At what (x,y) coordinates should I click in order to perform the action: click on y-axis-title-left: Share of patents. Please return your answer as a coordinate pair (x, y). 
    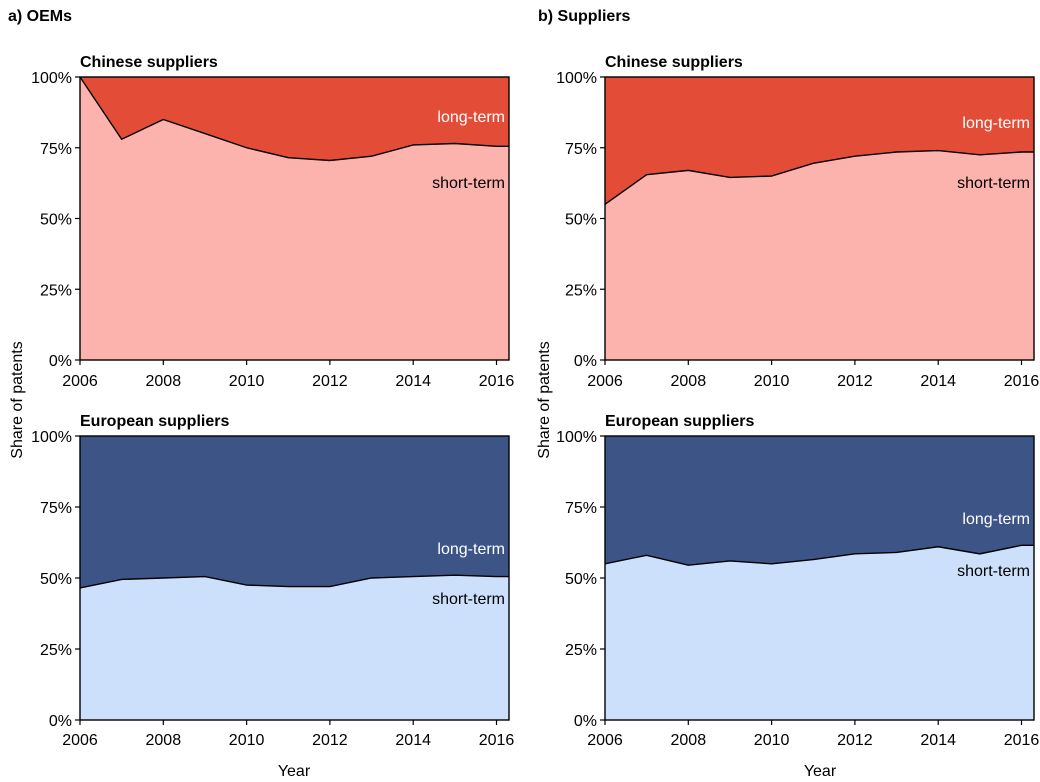
    Looking at the image, I should click on (17, 399).